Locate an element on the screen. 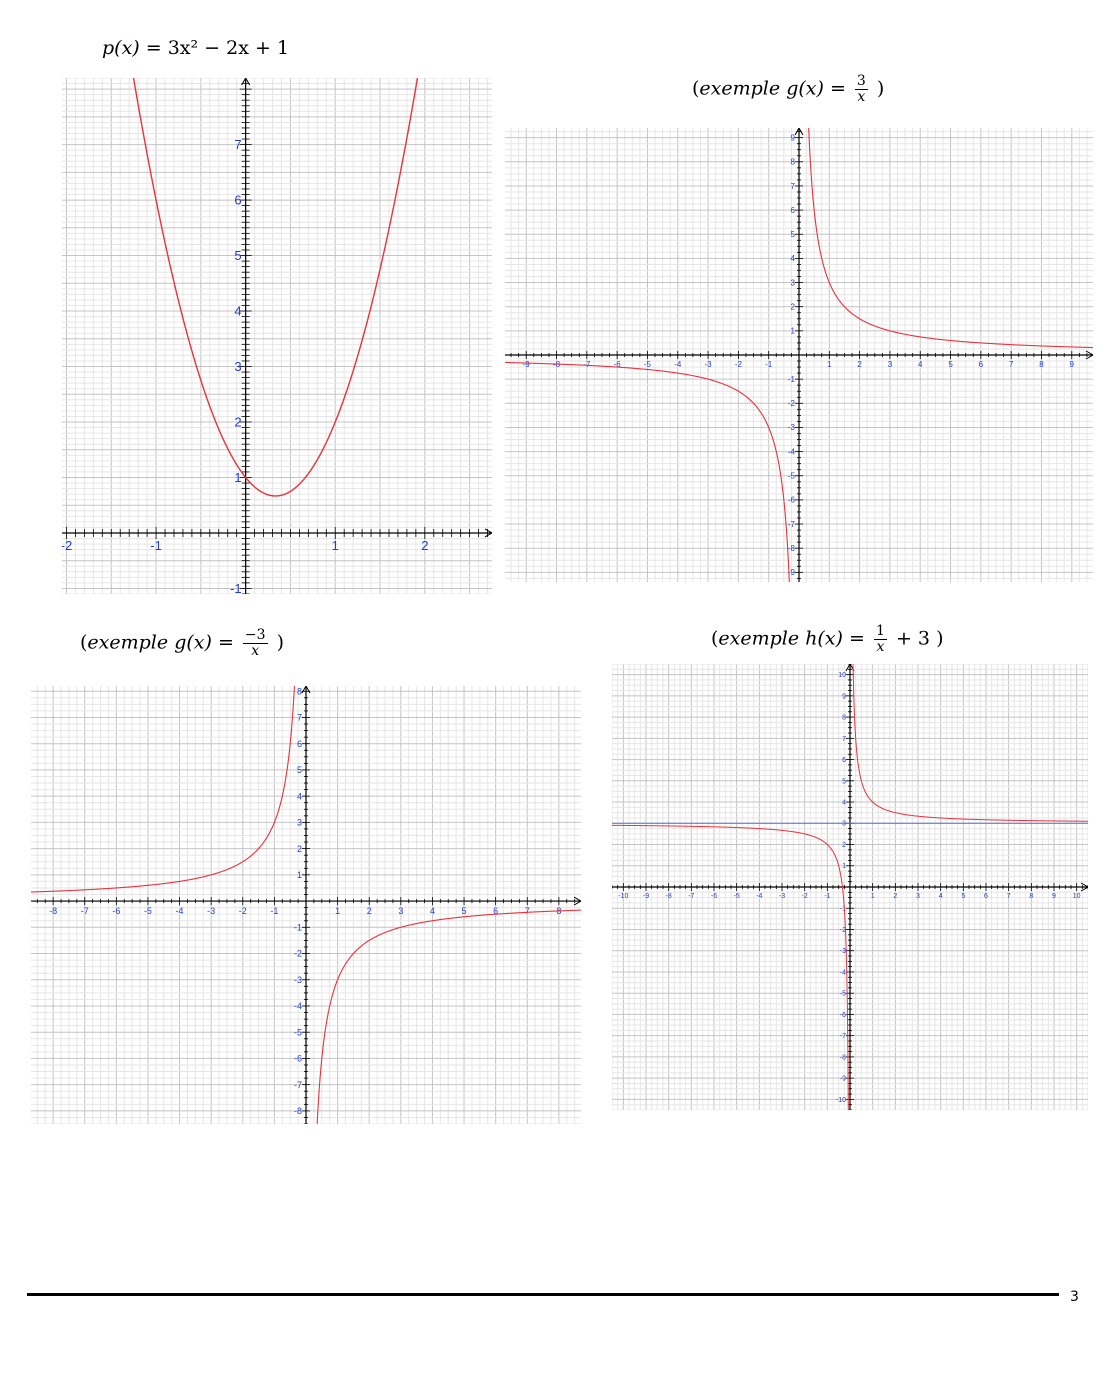  y-tick-label: 10 is located at coordinates (842, 675).